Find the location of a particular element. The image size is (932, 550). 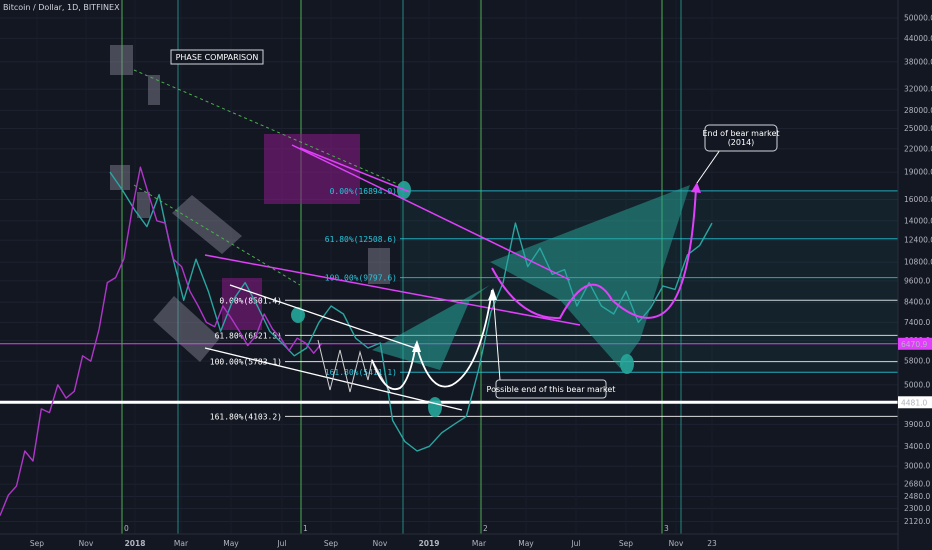

zigzag-projection is located at coordinates (354, 366).